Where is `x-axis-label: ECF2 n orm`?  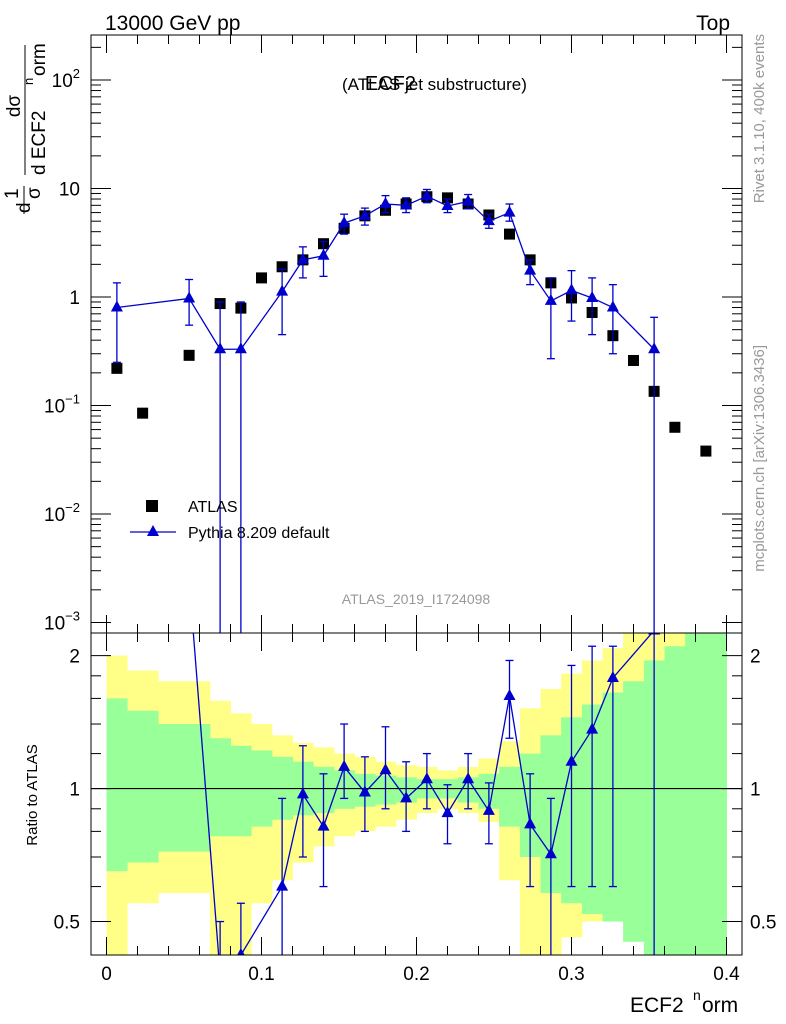 x-axis-label: ECF2 n orm is located at coordinates (684, 1002).